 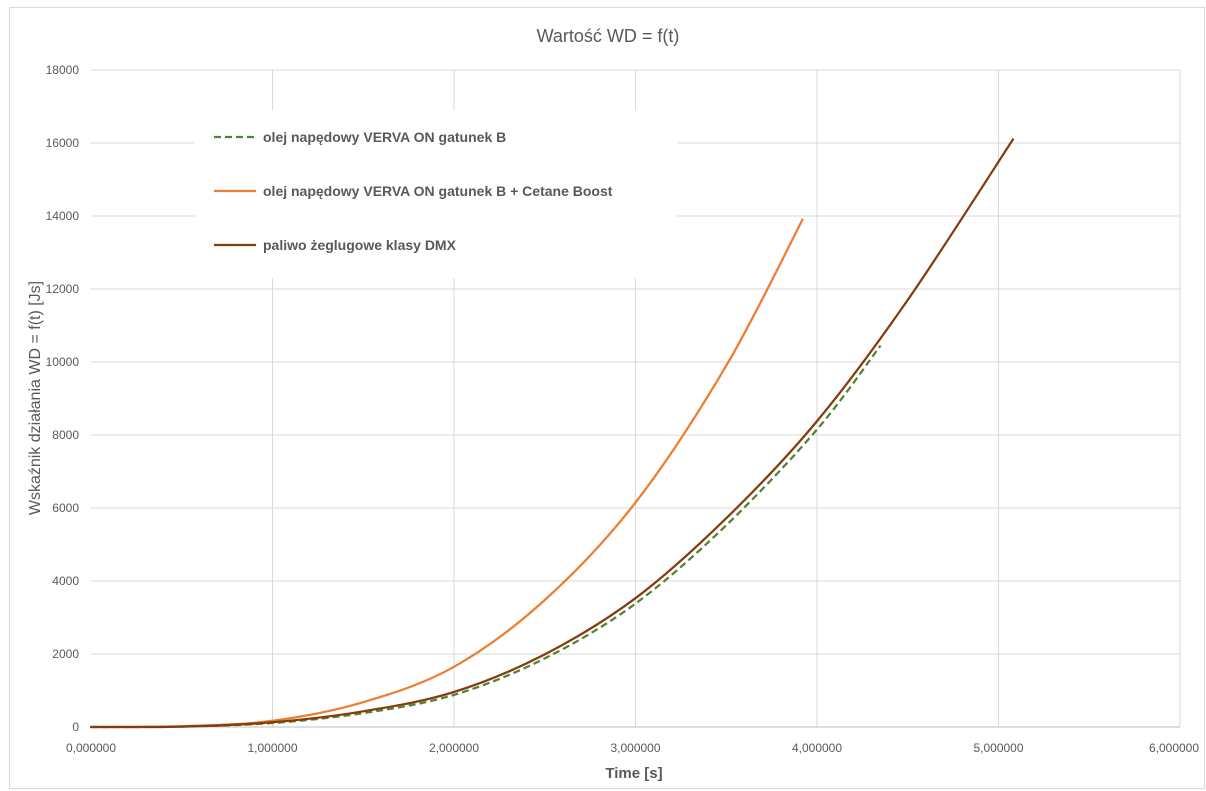 What do you see at coordinates (635, 748) in the screenshot?
I see `x-tick-label: 3,000000` at bounding box center [635, 748].